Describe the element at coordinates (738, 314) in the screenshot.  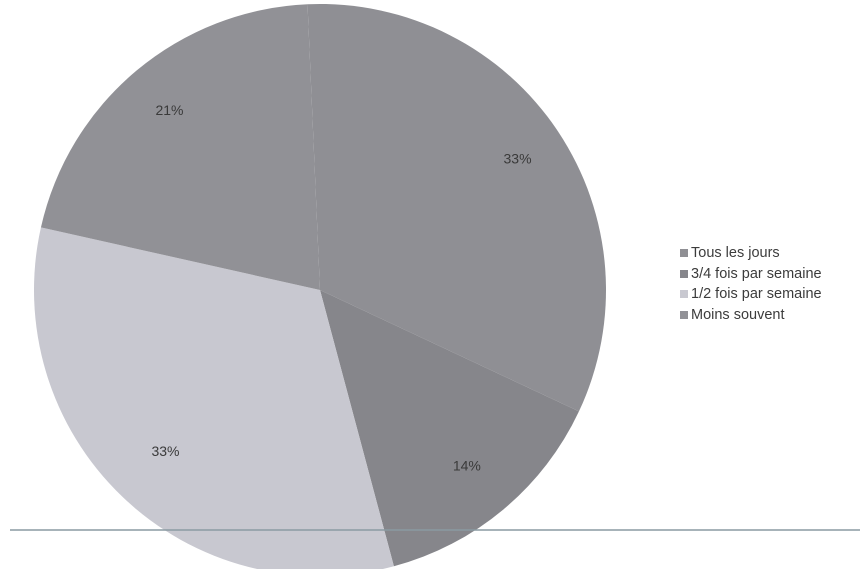
I see `legend-label: Moins souvent` at that location.